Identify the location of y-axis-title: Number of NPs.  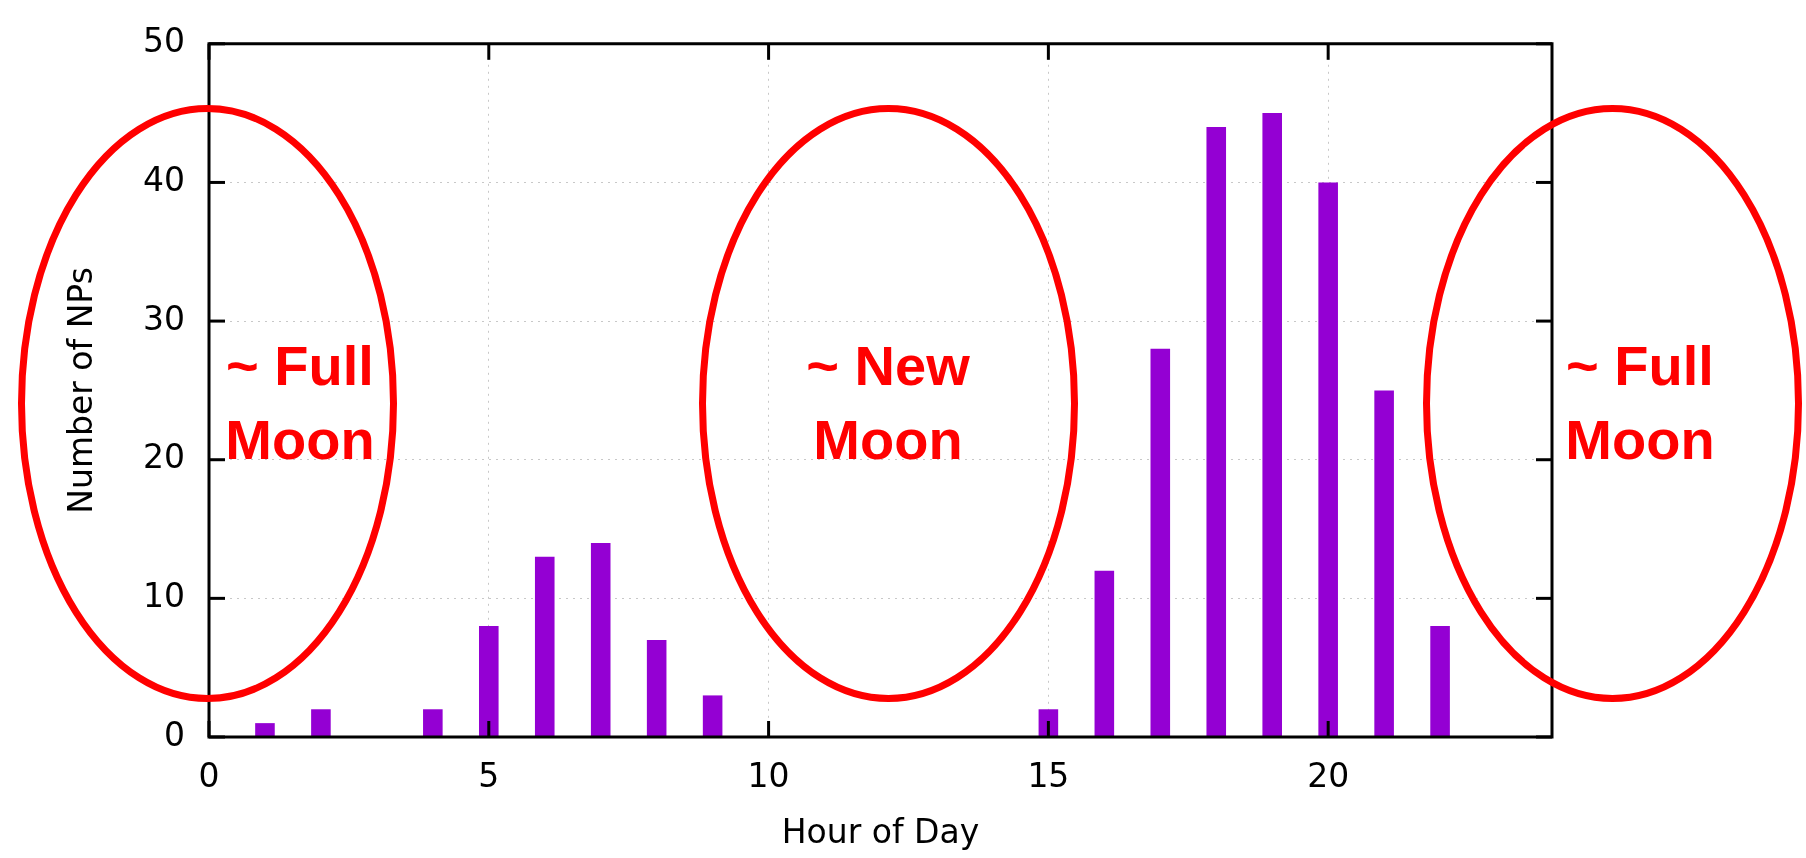
(81, 390).